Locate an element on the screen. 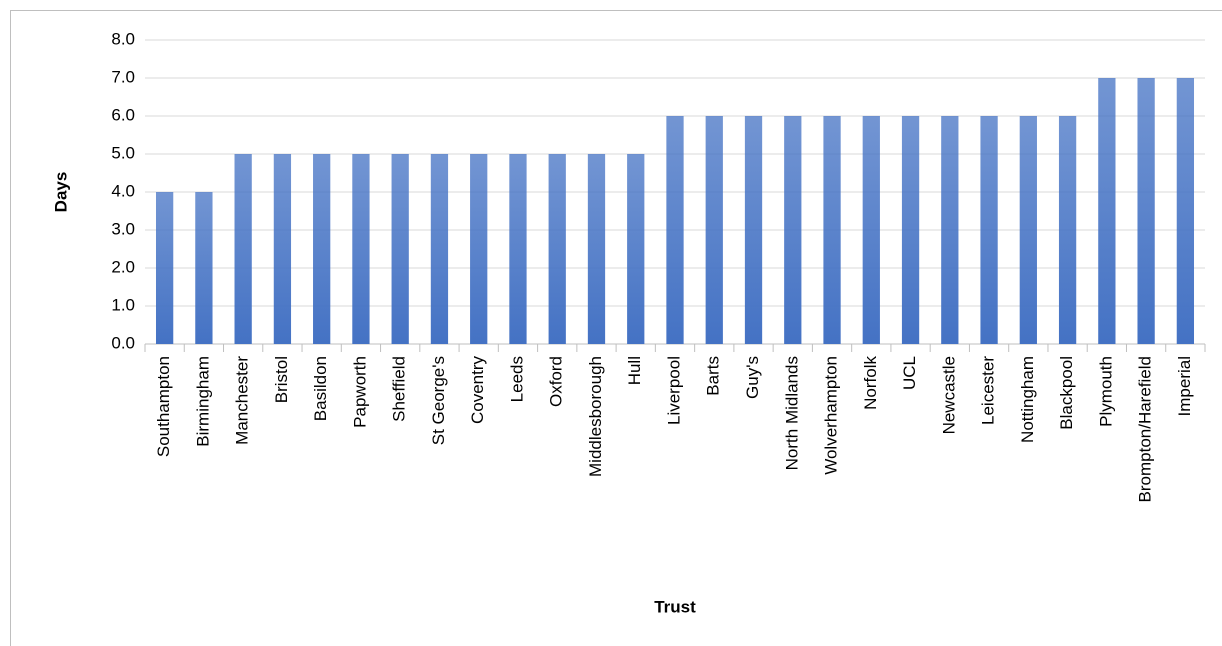 The width and height of the screenshot is (1222, 646). y-tick-label: 4.0 is located at coordinates (123, 190).